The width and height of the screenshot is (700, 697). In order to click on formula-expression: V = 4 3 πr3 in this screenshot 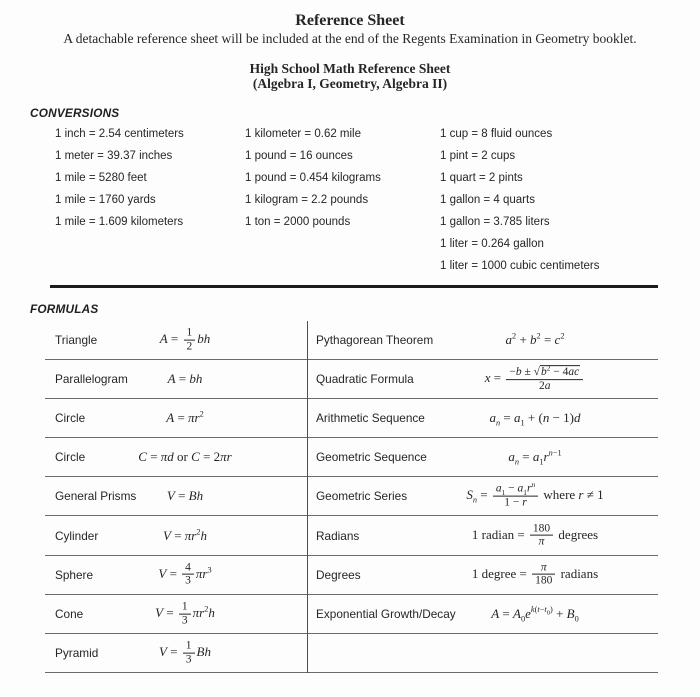, I will do `click(185, 574)`.